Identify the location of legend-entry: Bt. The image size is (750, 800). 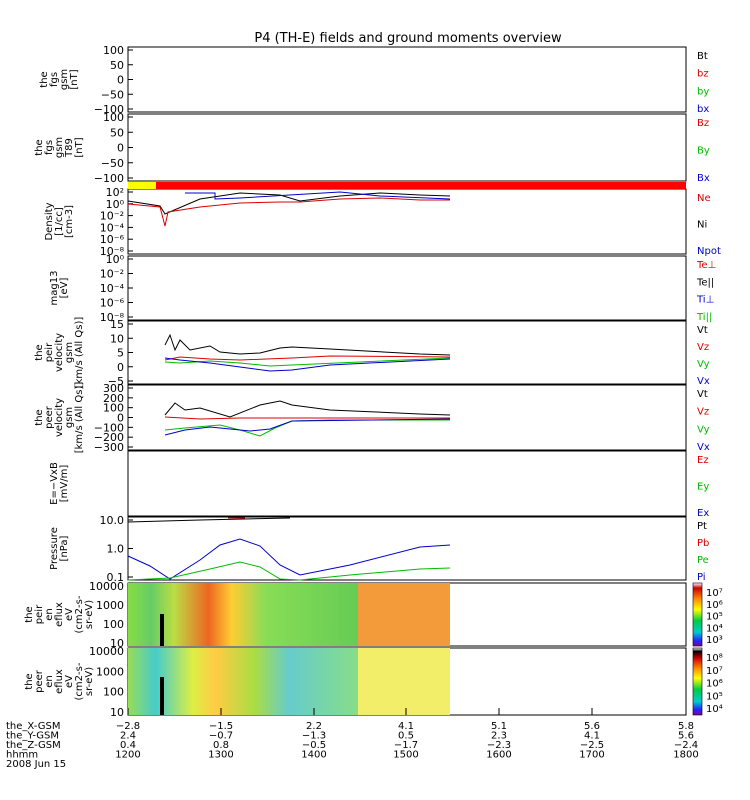
(702, 56).